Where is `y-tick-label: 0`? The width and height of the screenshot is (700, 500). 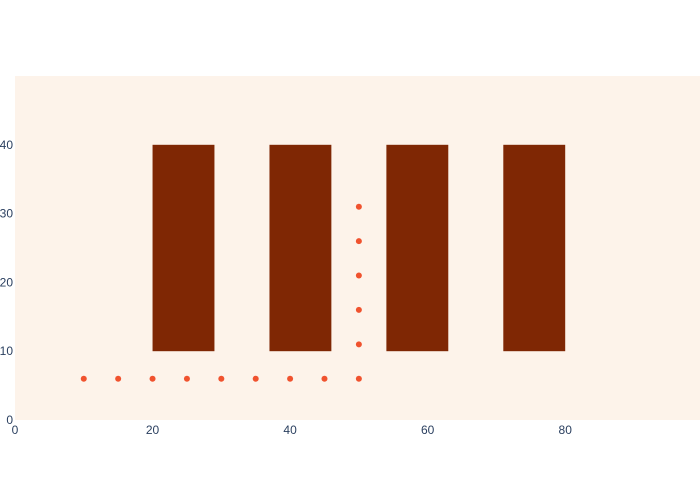
y-tick-label: 0 is located at coordinates (9, 420).